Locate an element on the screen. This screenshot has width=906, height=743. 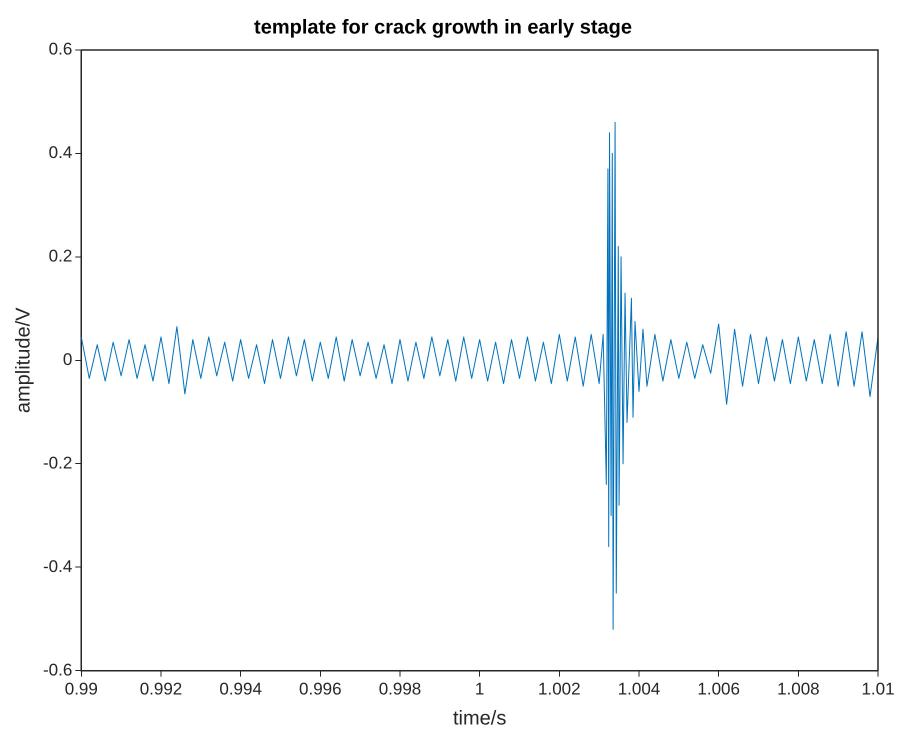
x-tick-label: 1.006 is located at coordinates (718, 688).